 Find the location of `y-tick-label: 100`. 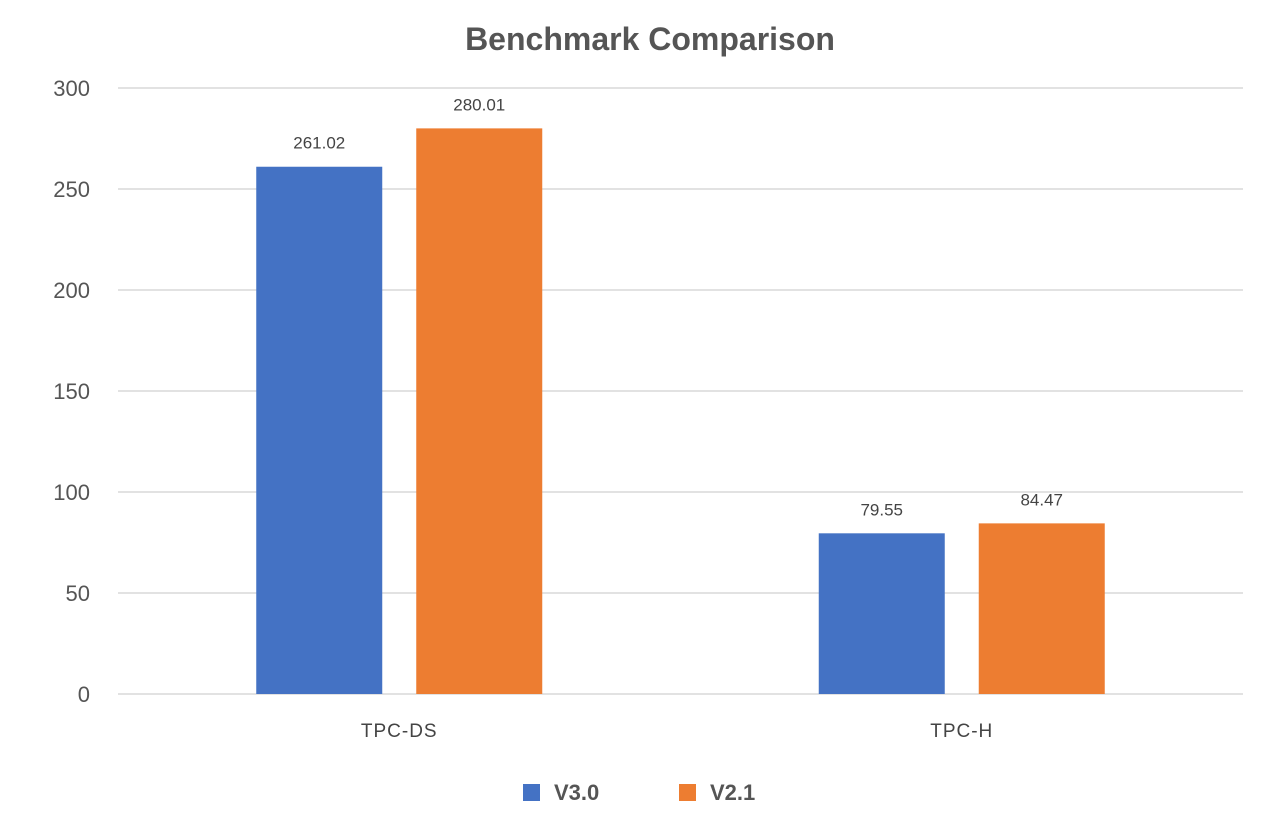

y-tick-label: 100 is located at coordinates (71, 492).